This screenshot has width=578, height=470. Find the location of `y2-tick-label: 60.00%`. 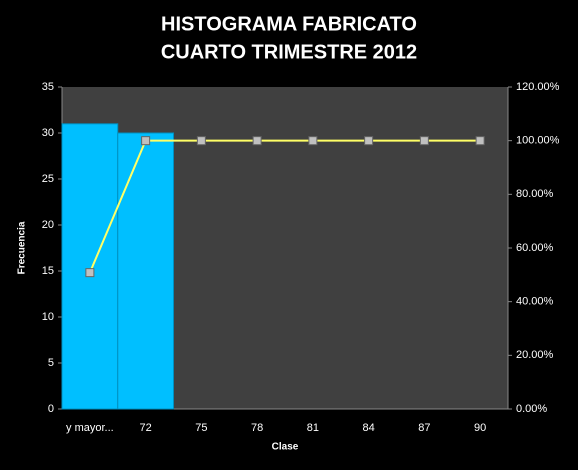

y2-tick-label: 60.00% is located at coordinates (535, 248).